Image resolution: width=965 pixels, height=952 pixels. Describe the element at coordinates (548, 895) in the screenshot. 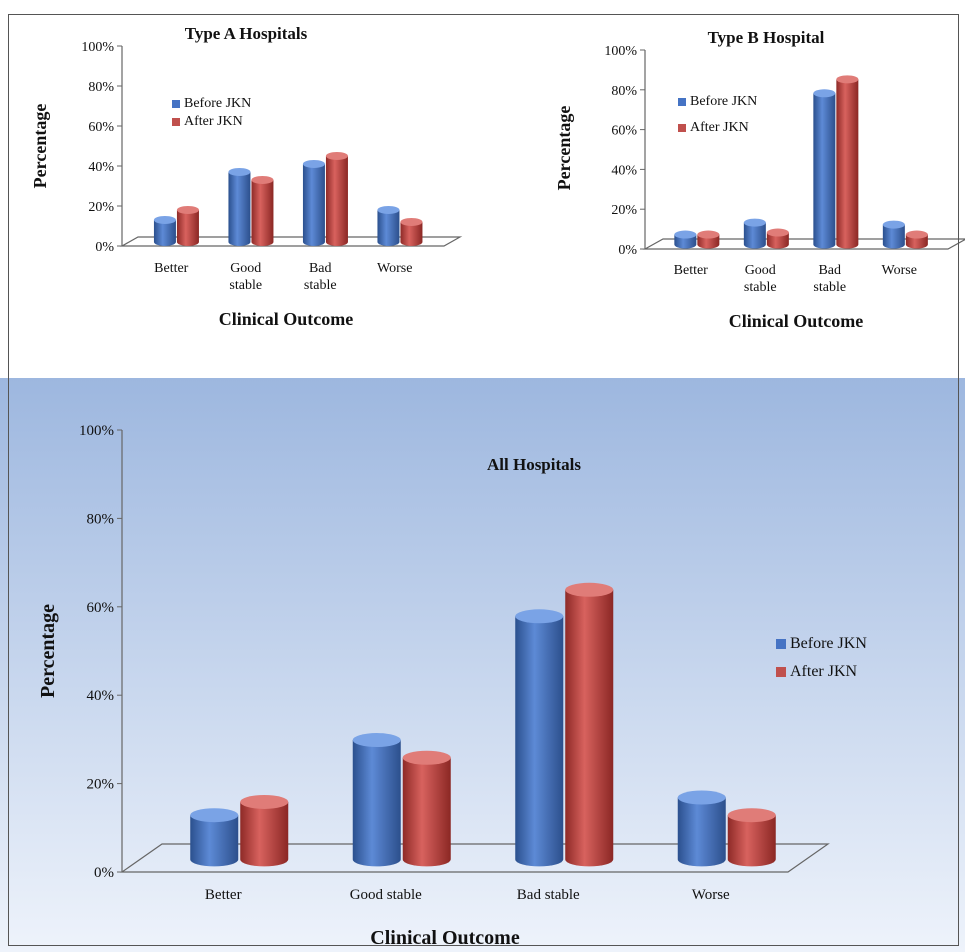

I see `x-category-label: Bad stable` at that location.